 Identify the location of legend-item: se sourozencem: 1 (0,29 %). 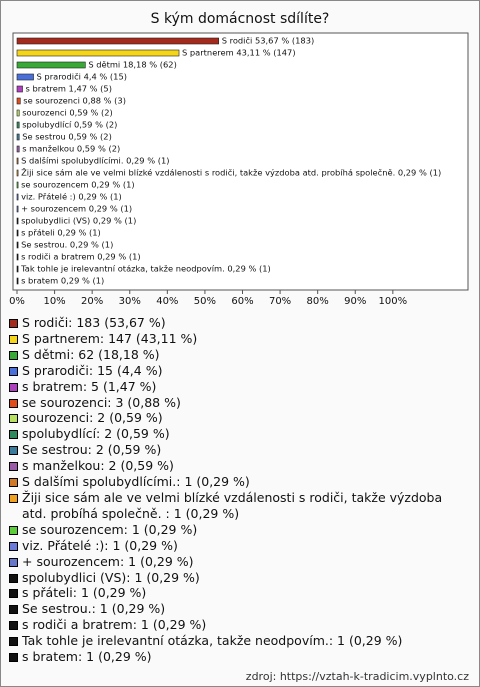
(239, 530).